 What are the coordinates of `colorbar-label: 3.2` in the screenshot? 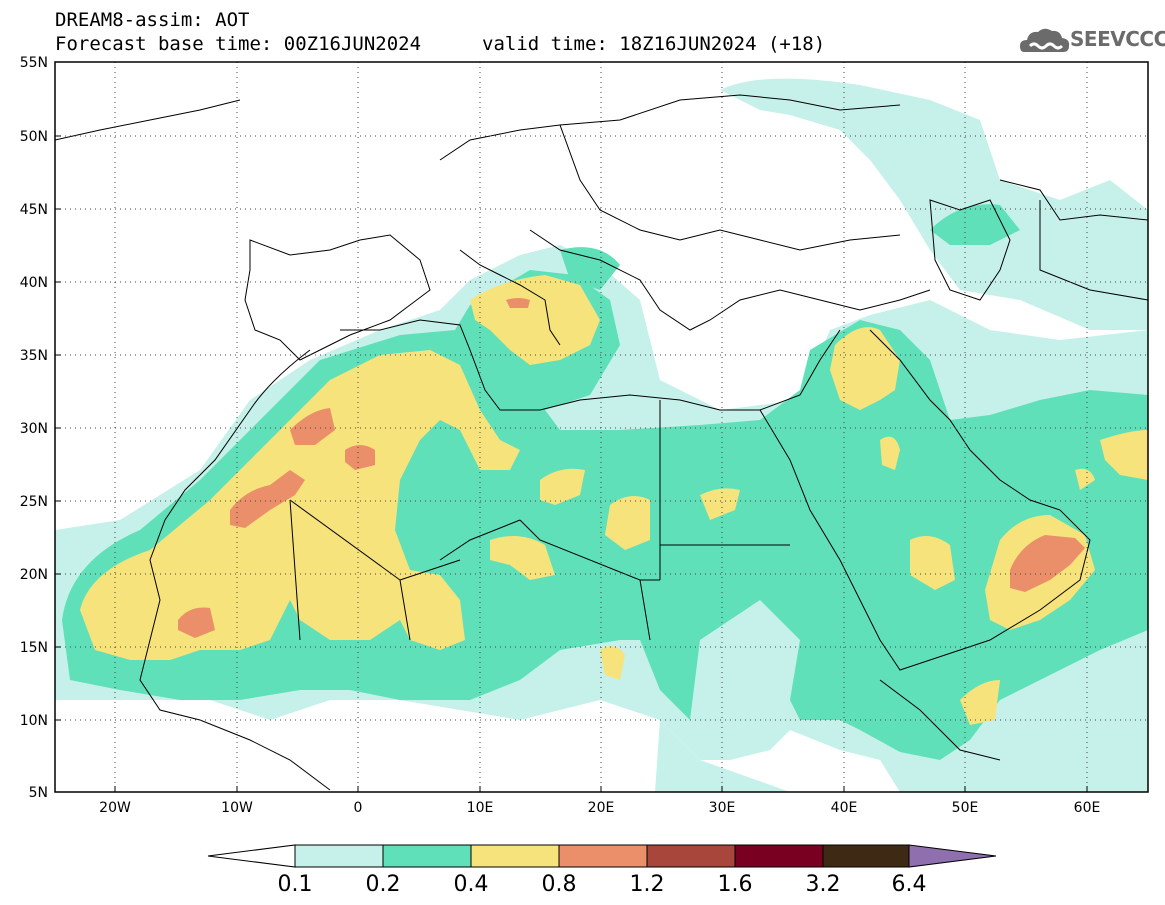 It's located at (823, 884).